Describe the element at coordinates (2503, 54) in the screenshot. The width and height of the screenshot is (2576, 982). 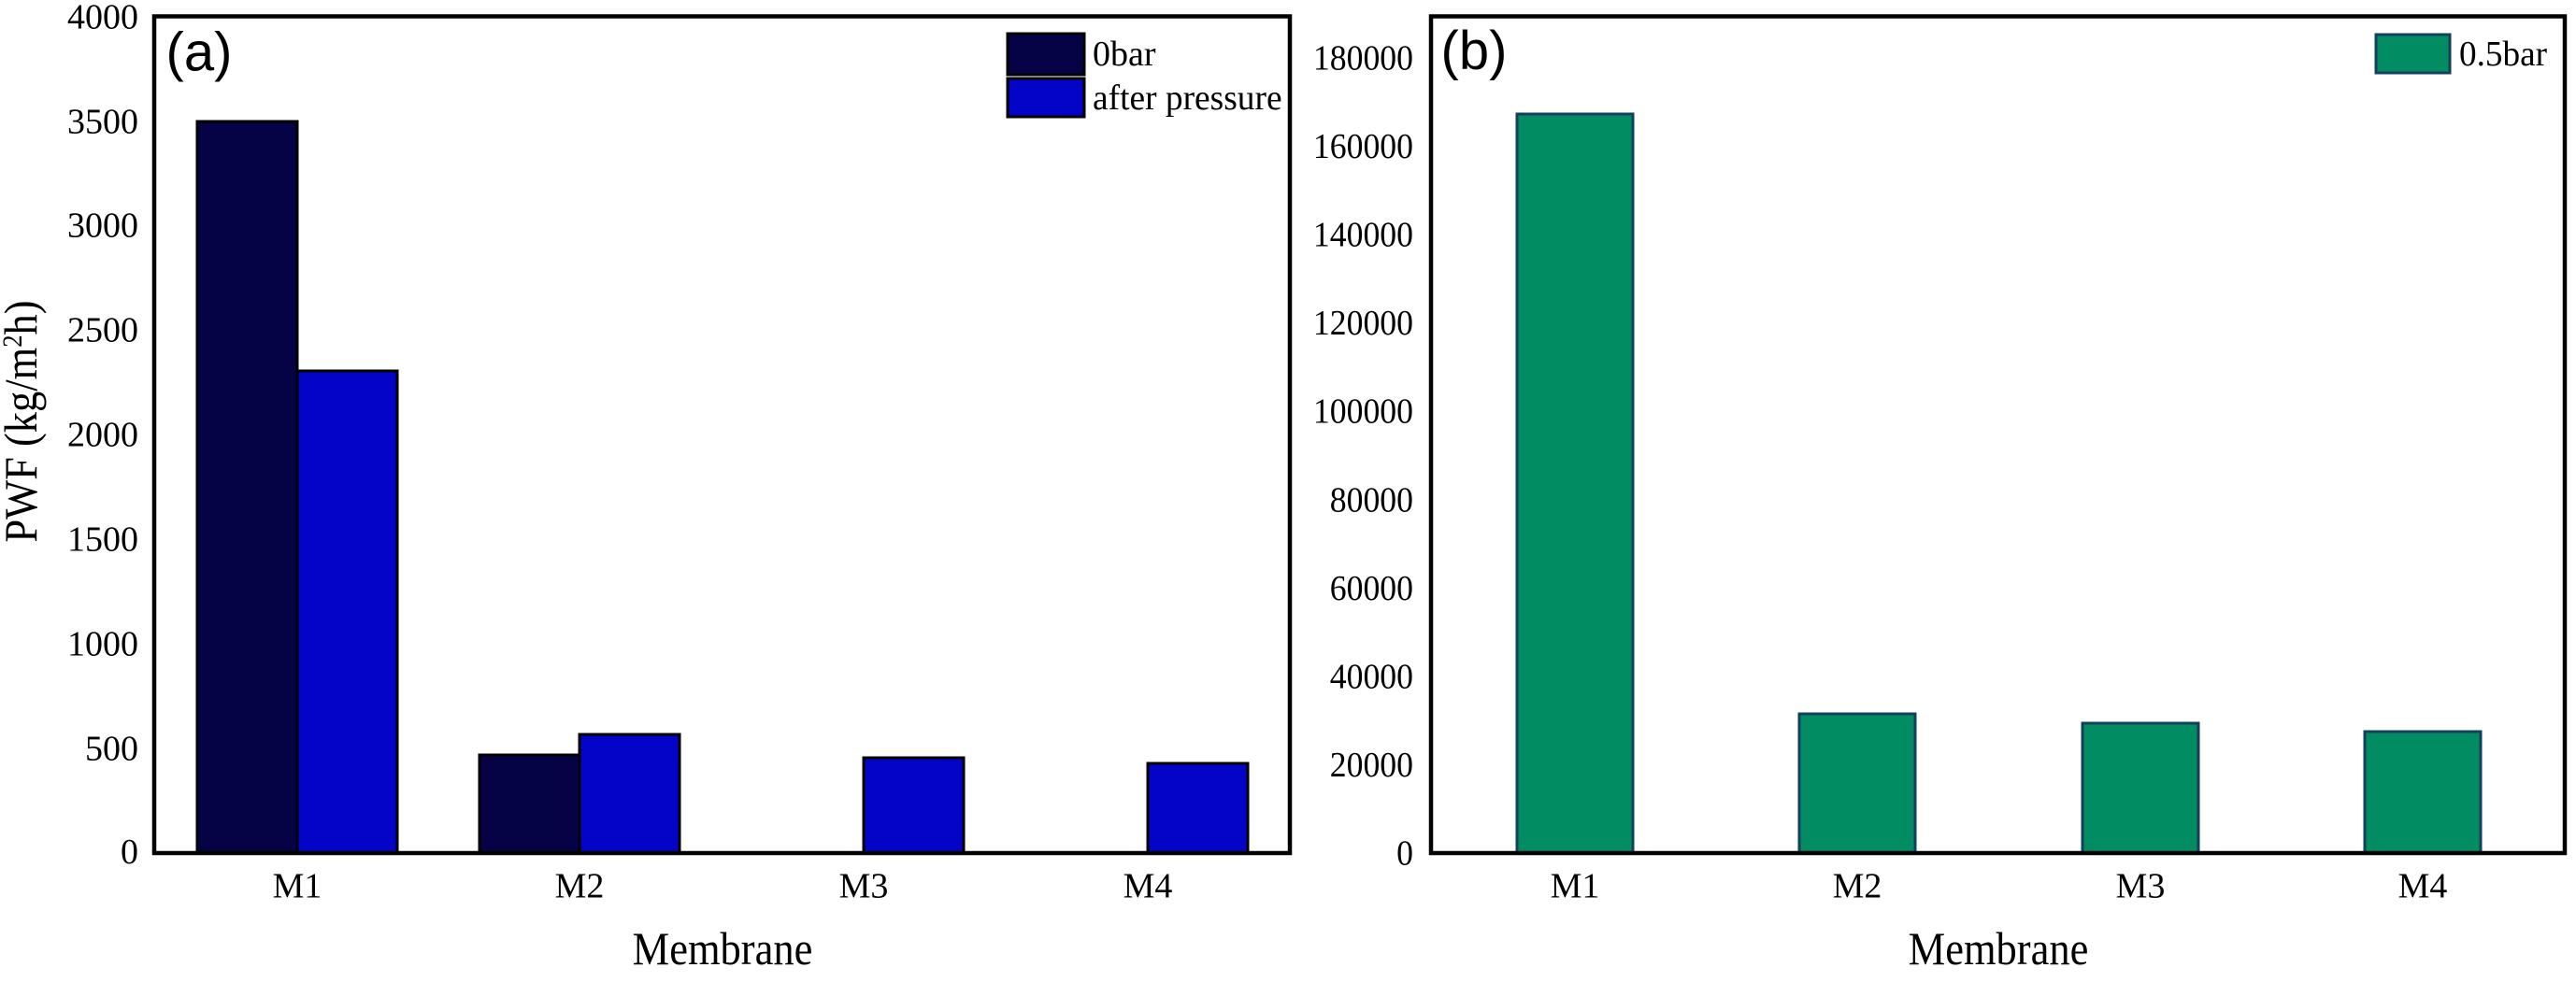
I see `svg-text: 0.5bar` at that location.